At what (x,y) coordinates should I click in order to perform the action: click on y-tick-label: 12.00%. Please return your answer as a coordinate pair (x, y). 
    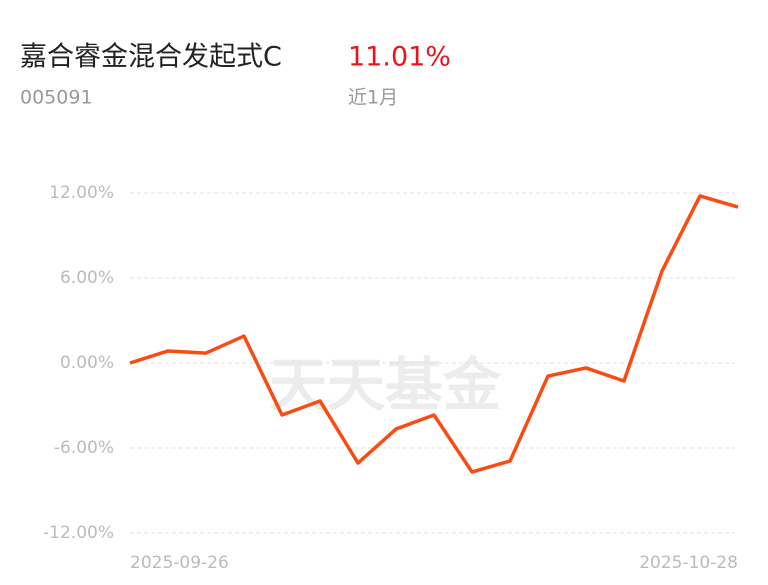
    Looking at the image, I should click on (81, 193).